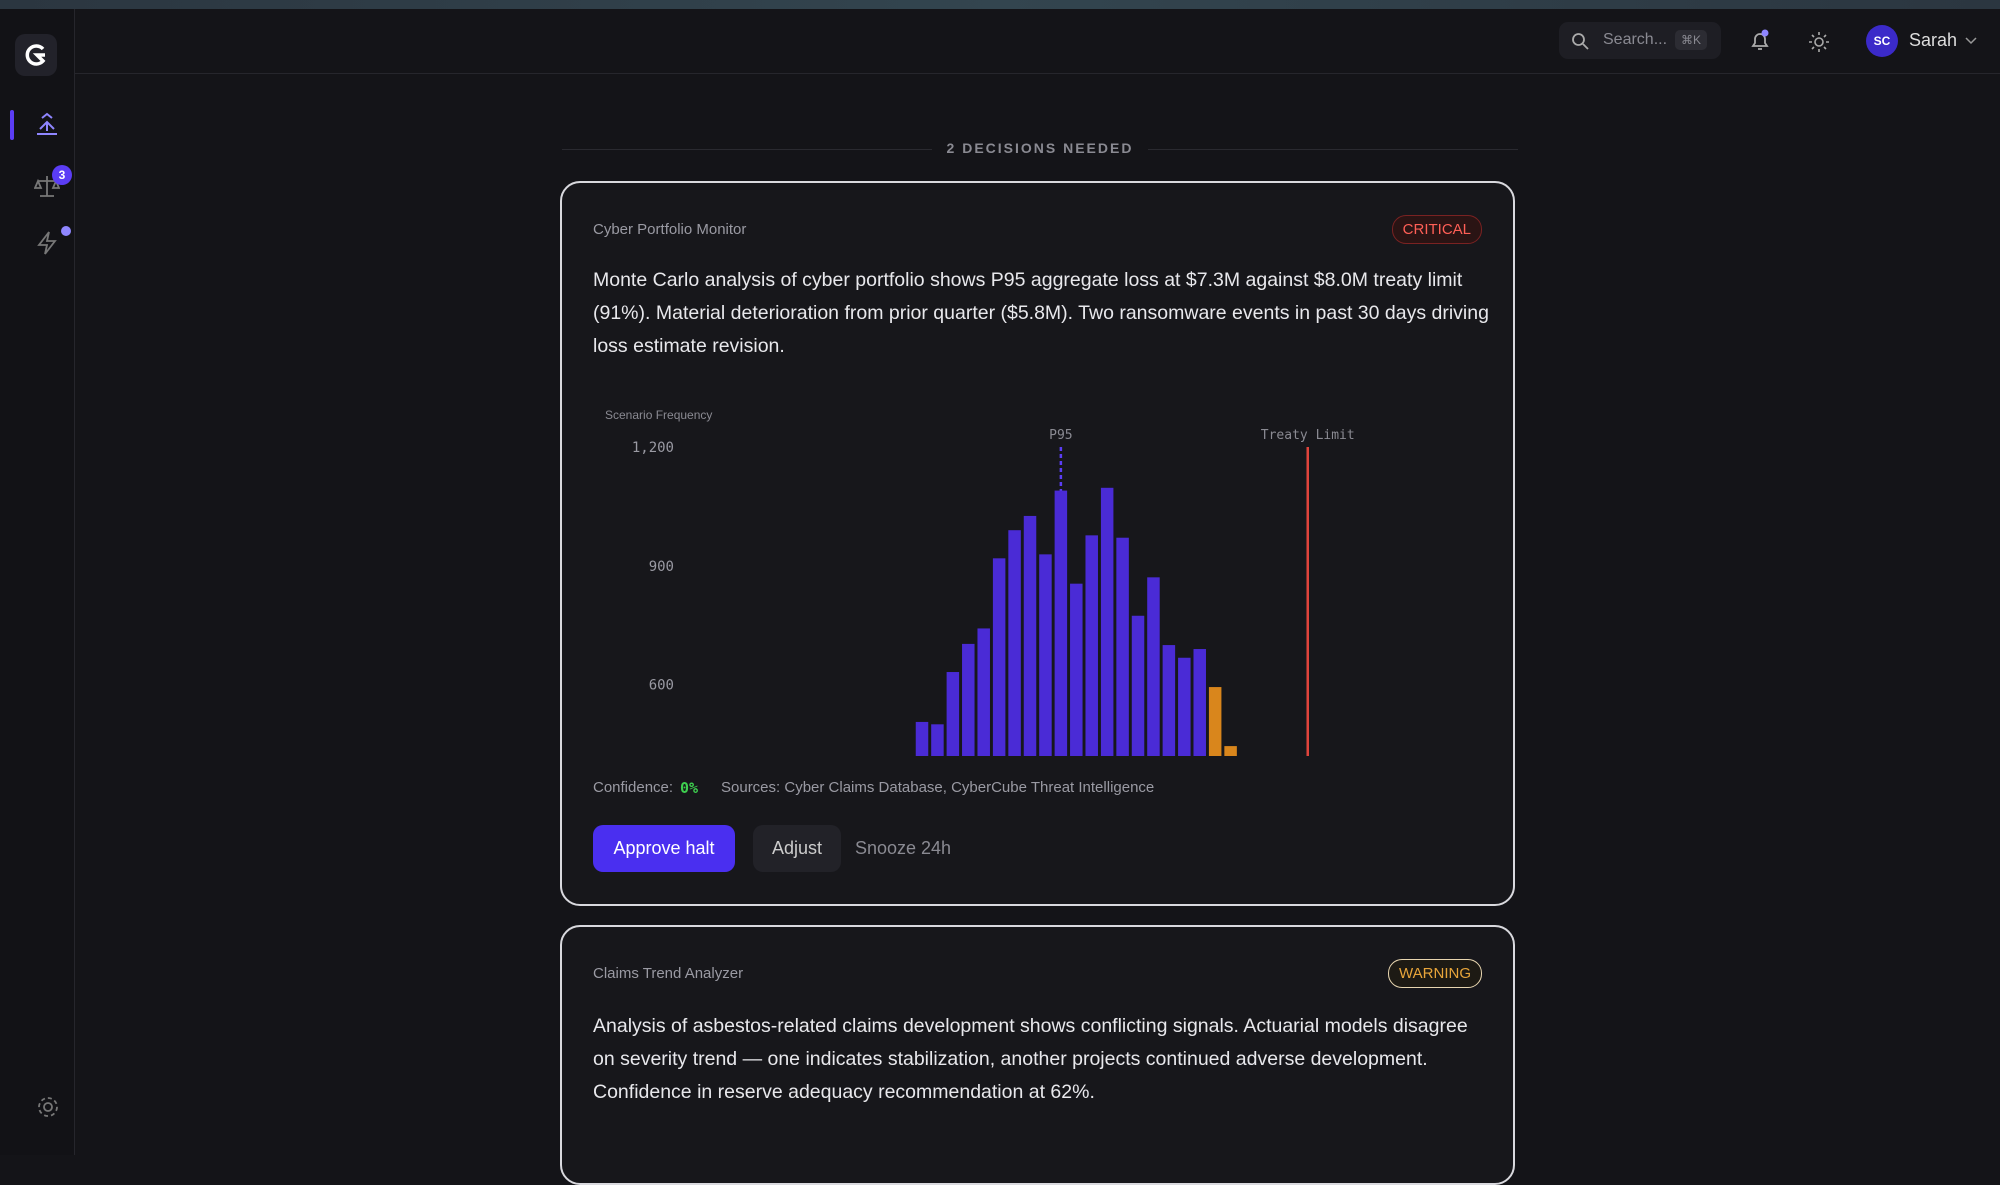  Describe the element at coordinates (797, 848) in the screenshot. I see `adjust-button: Adjust` at that location.